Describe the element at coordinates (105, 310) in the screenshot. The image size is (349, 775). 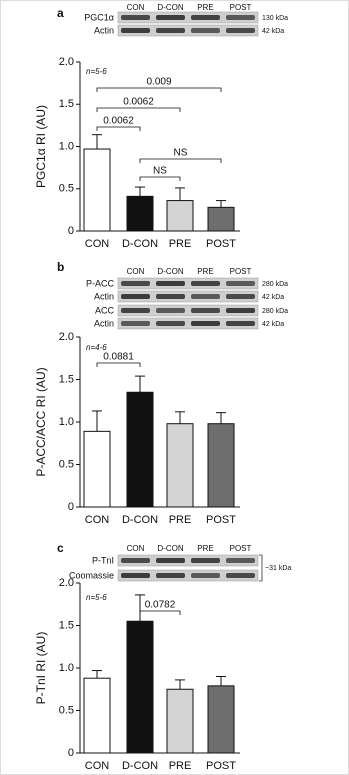
I see `blot-row-label: ACC` at that location.